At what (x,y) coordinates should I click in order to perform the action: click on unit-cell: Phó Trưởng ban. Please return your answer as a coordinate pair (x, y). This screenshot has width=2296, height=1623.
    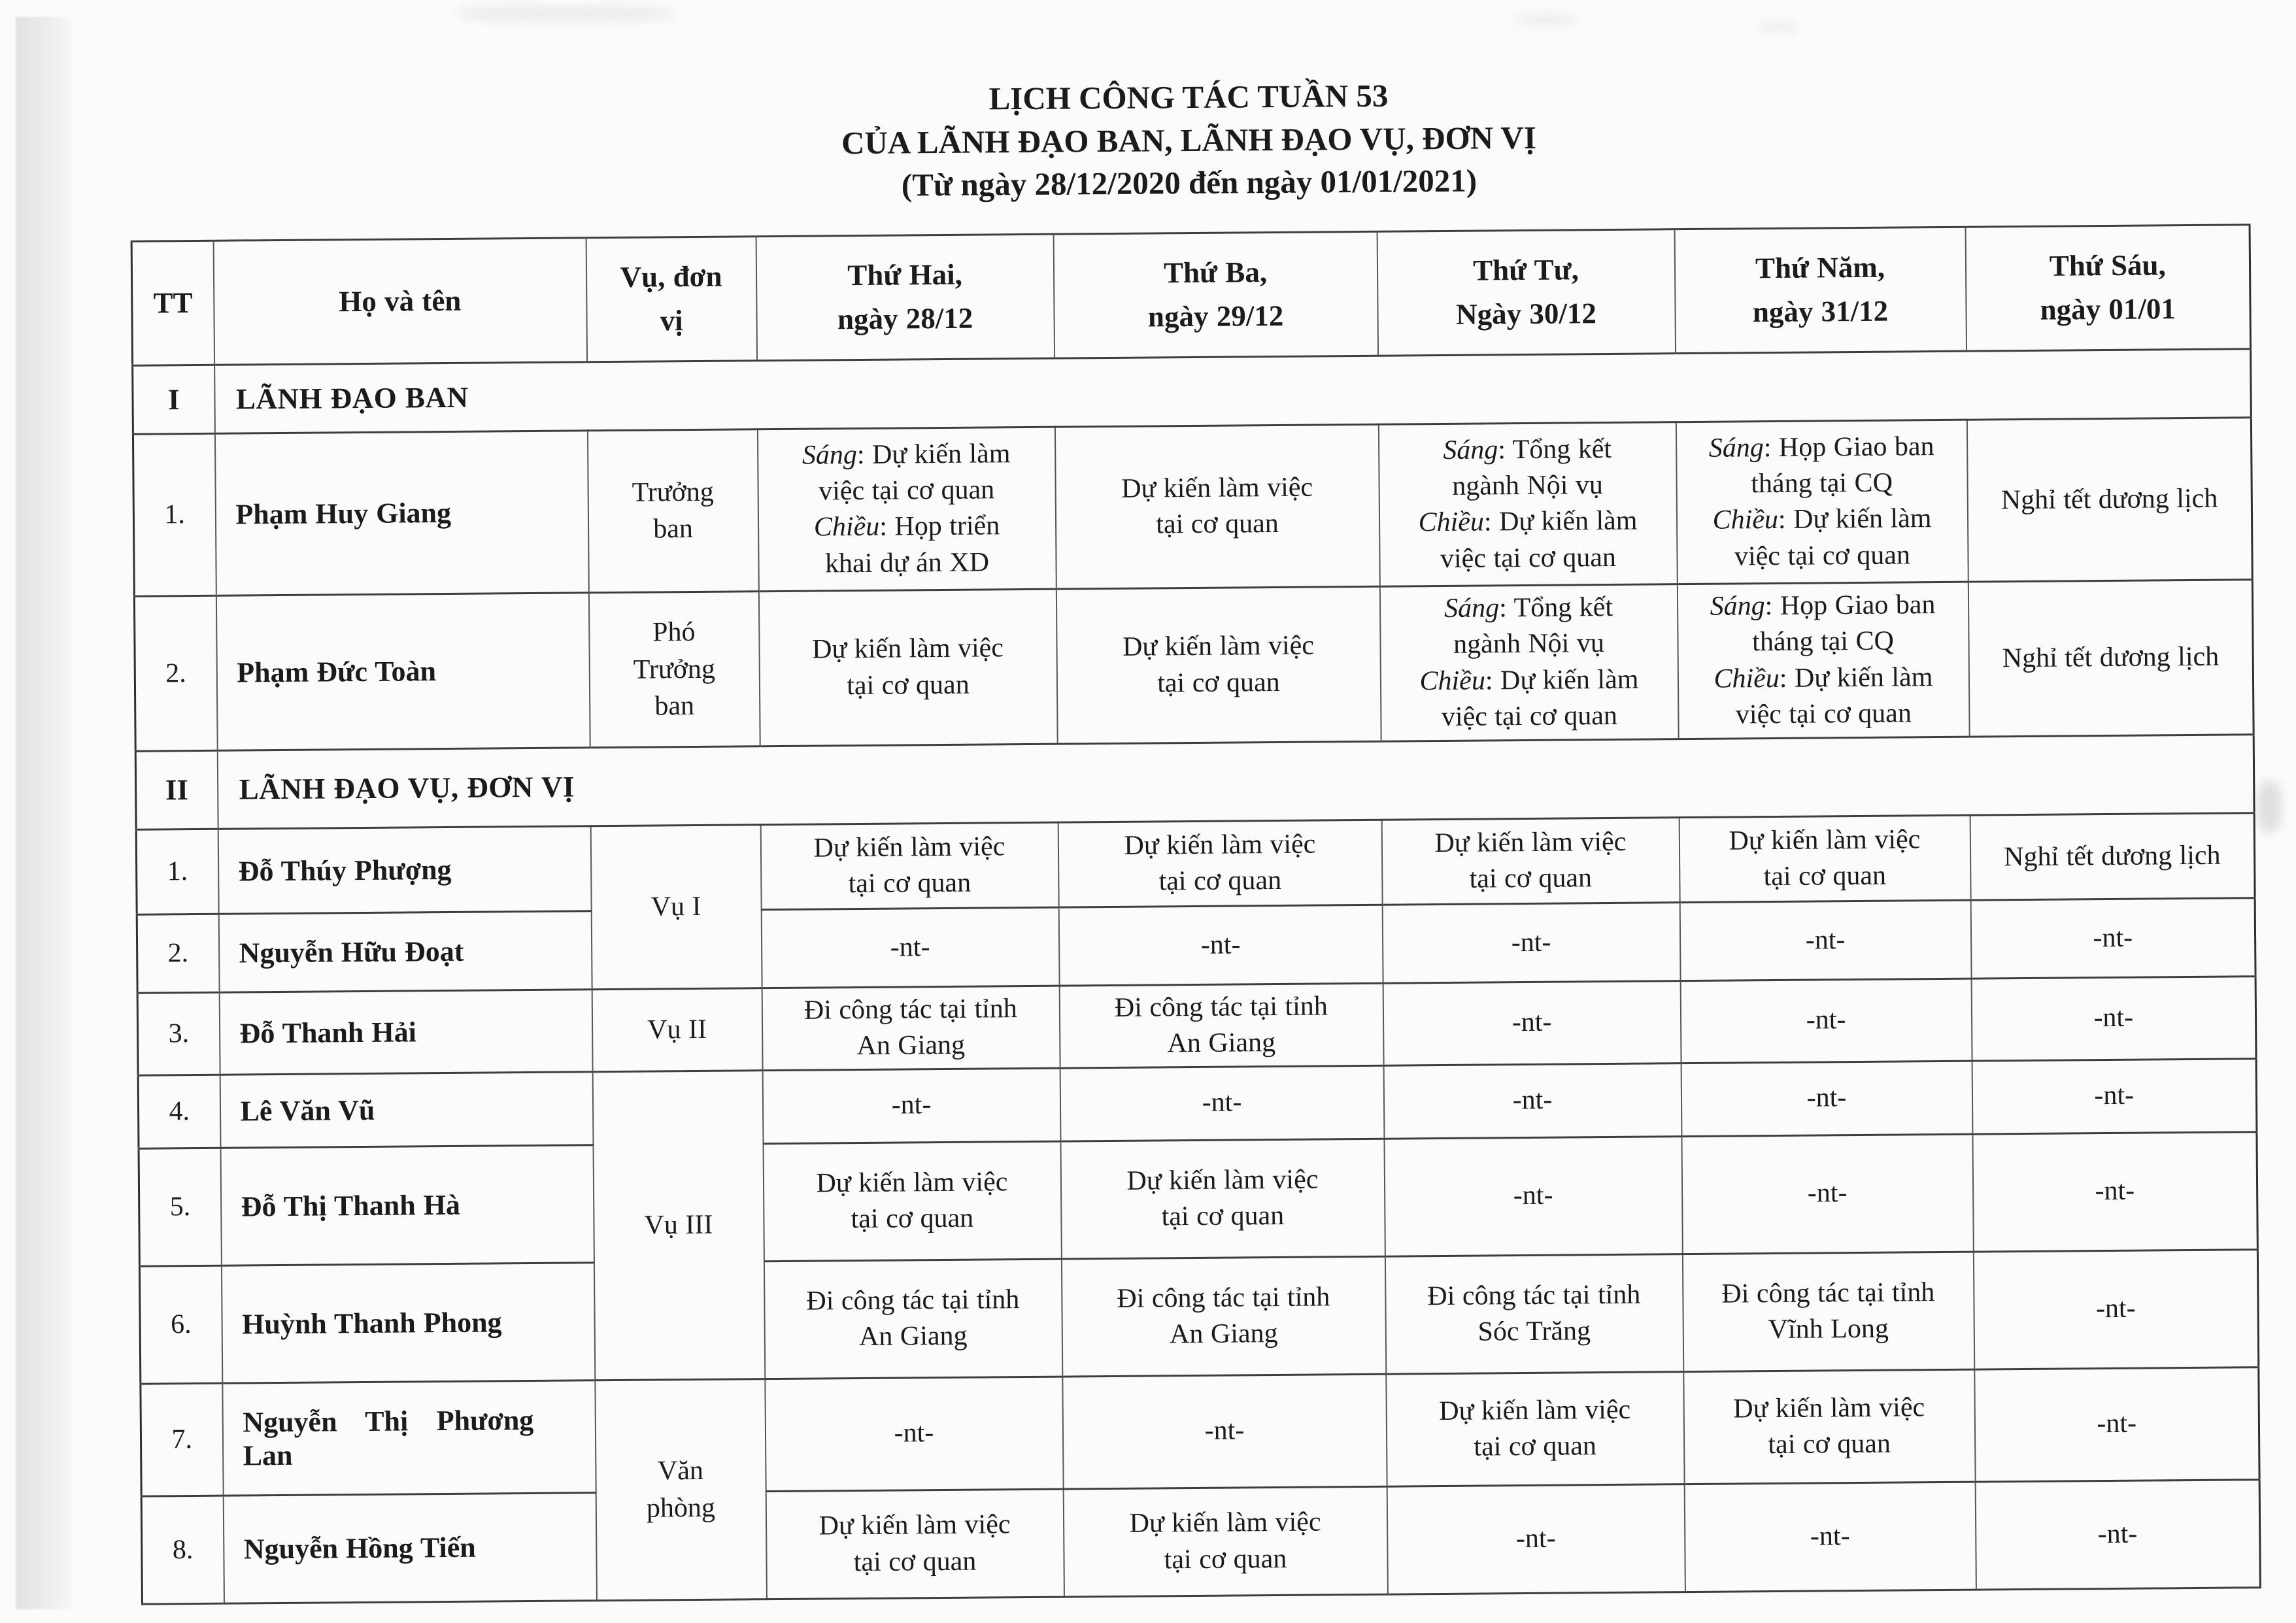
    Looking at the image, I should click on (674, 669).